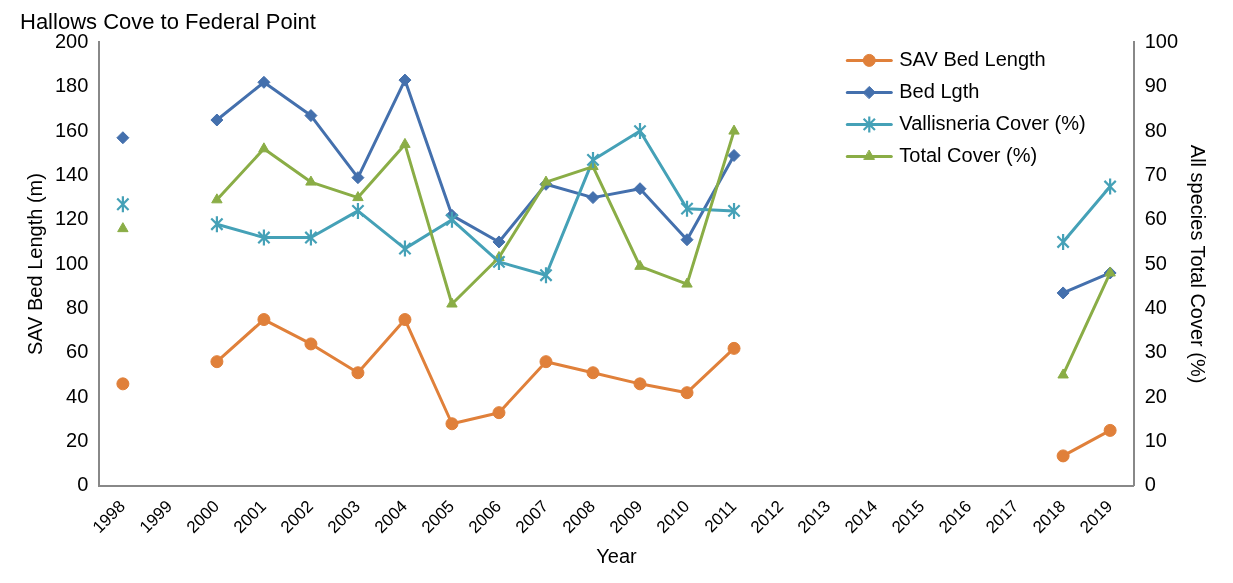 Image resolution: width=1233 pixels, height=583 pixels. Describe the element at coordinates (77, 351) in the screenshot. I see `y-tick-label: 60` at that location.